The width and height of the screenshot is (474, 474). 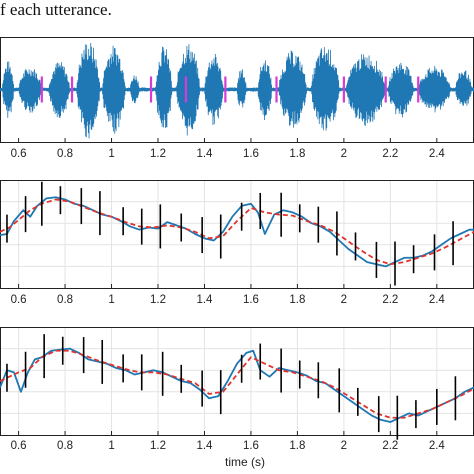 I want to click on figure-caption: f each utterance., so click(x=56, y=9).